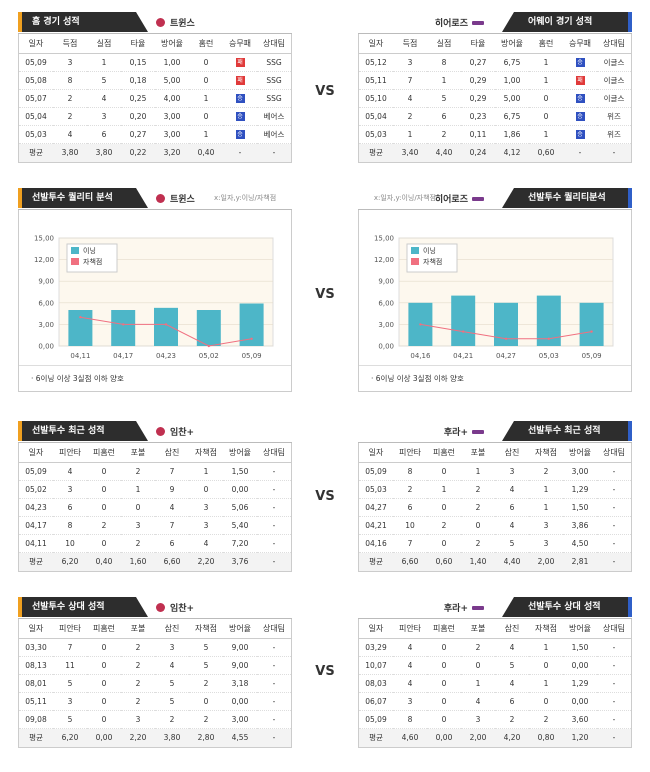  I want to click on table-cell: 1,00, so click(172, 62).